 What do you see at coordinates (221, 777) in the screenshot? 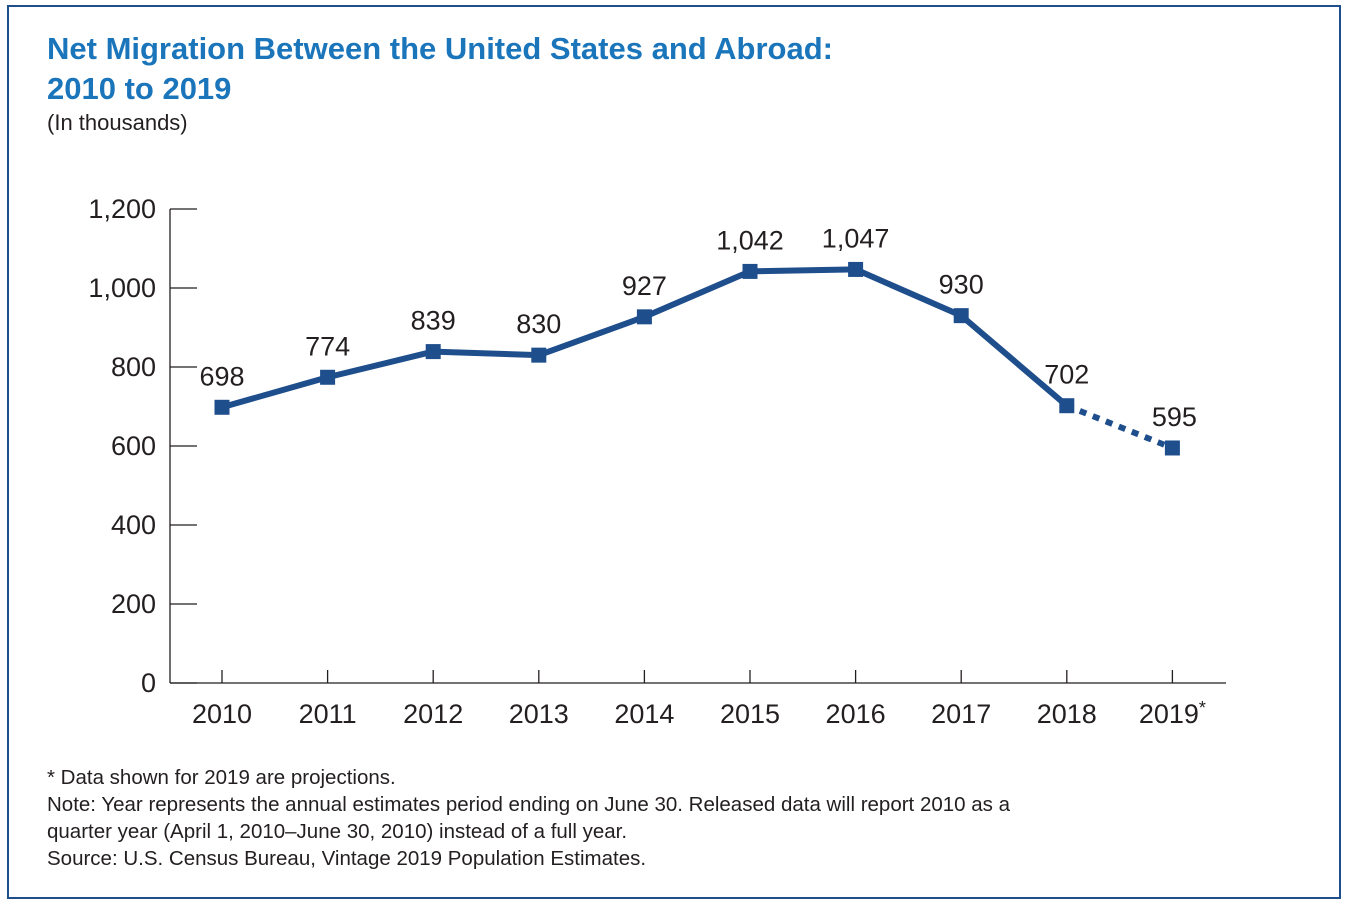
I see `projection-note: * Data shown for 2019 are projections.` at bounding box center [221, 777].